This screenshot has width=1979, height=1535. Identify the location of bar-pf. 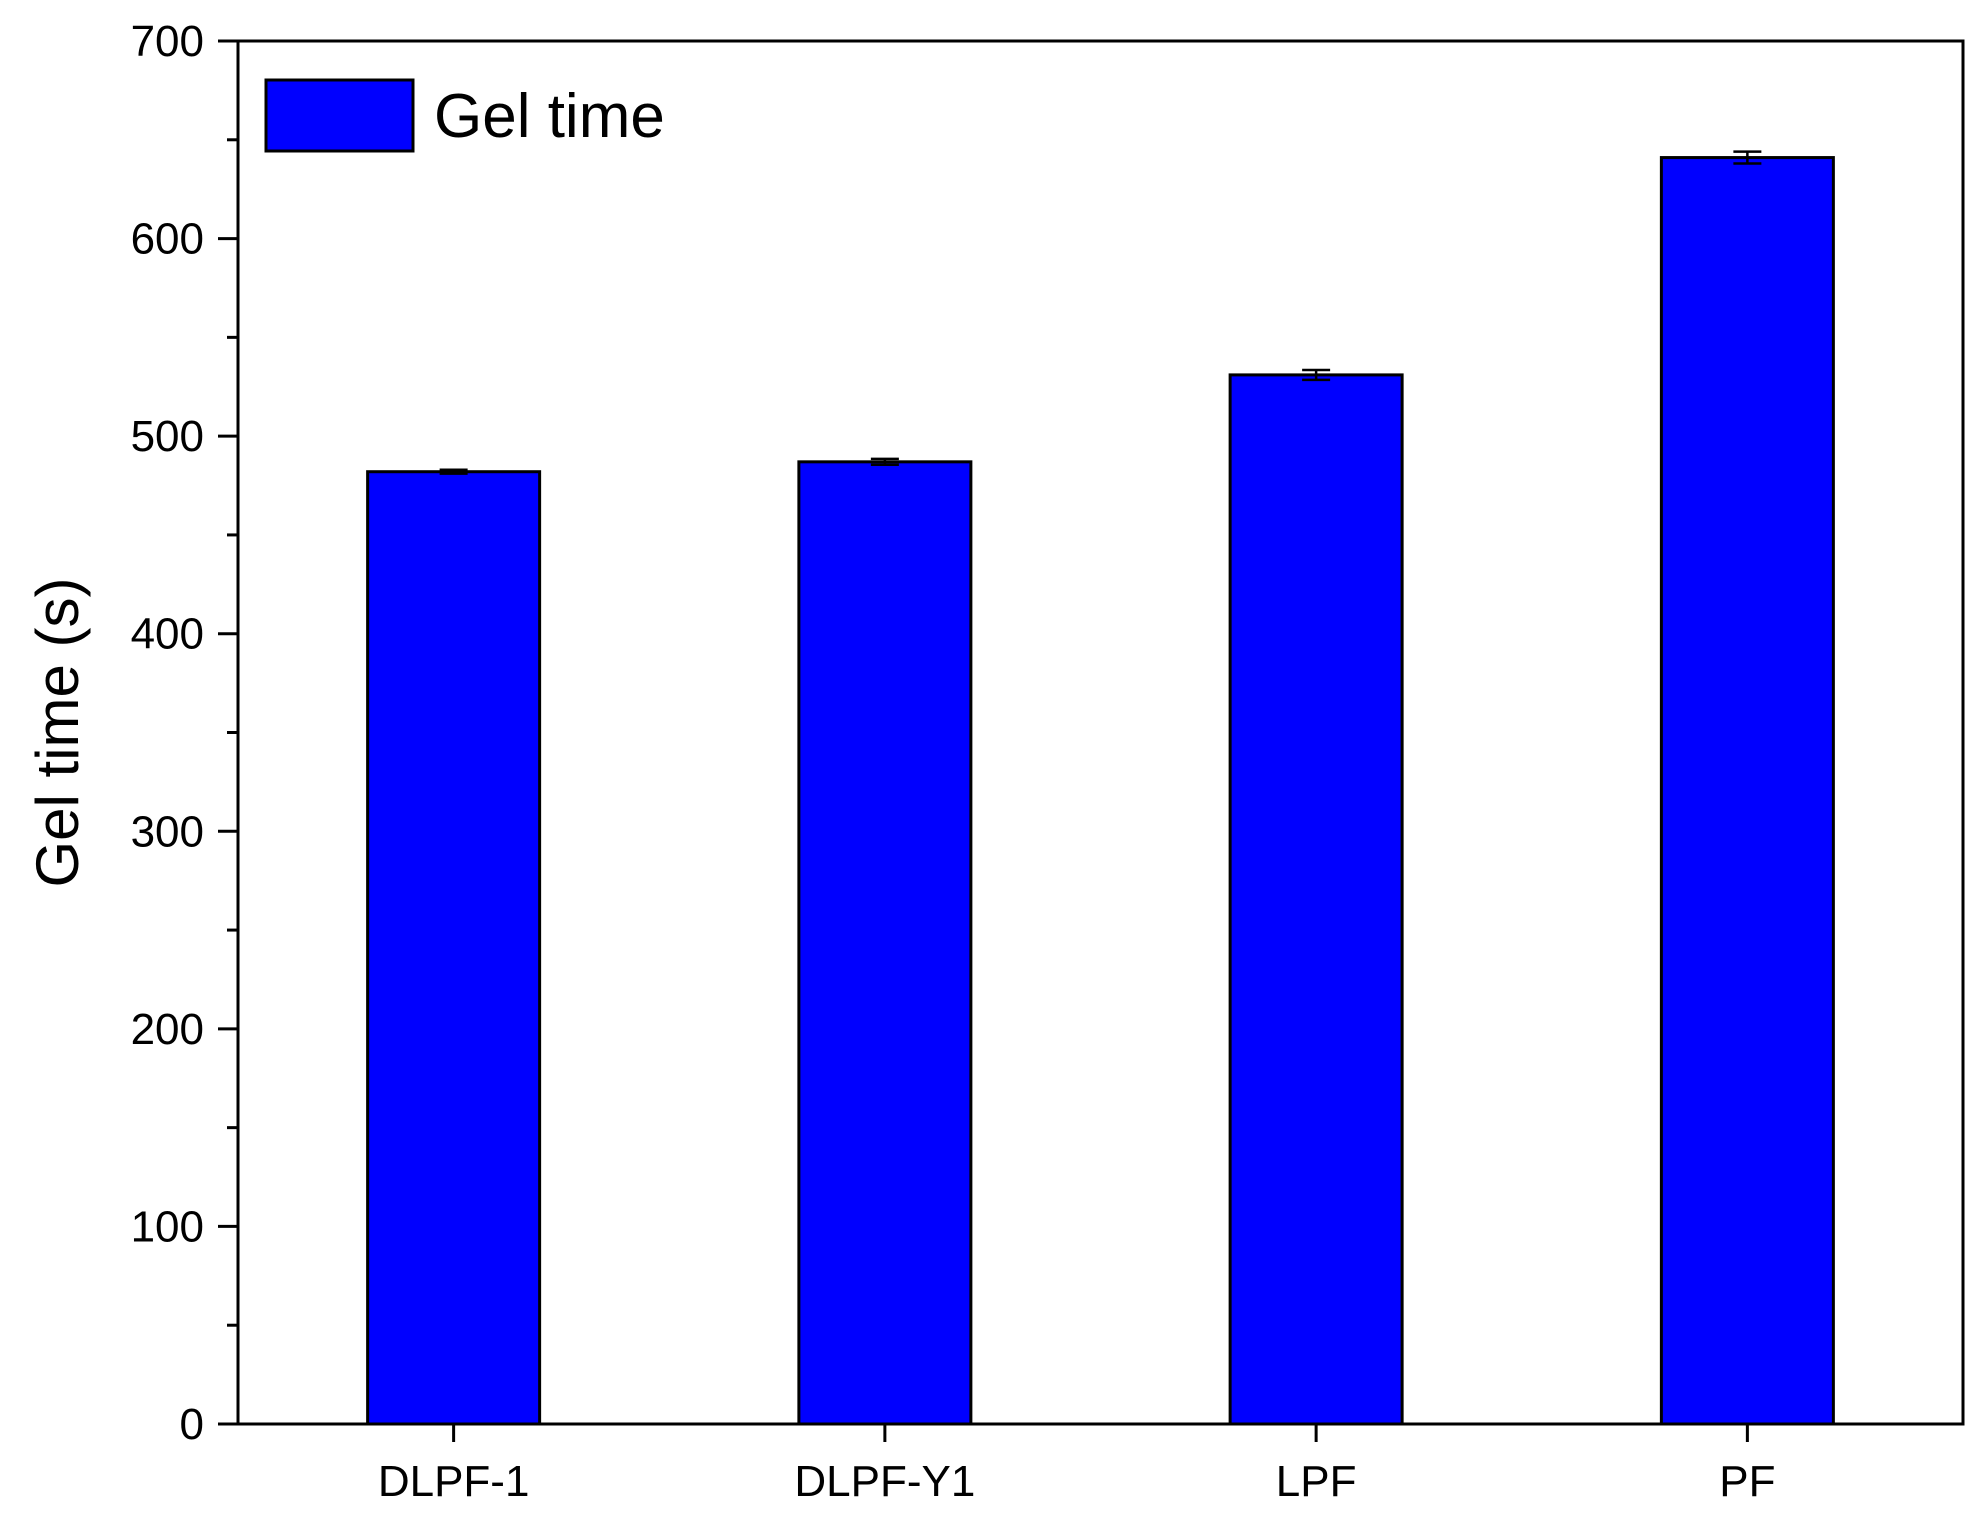
(1747, 791).